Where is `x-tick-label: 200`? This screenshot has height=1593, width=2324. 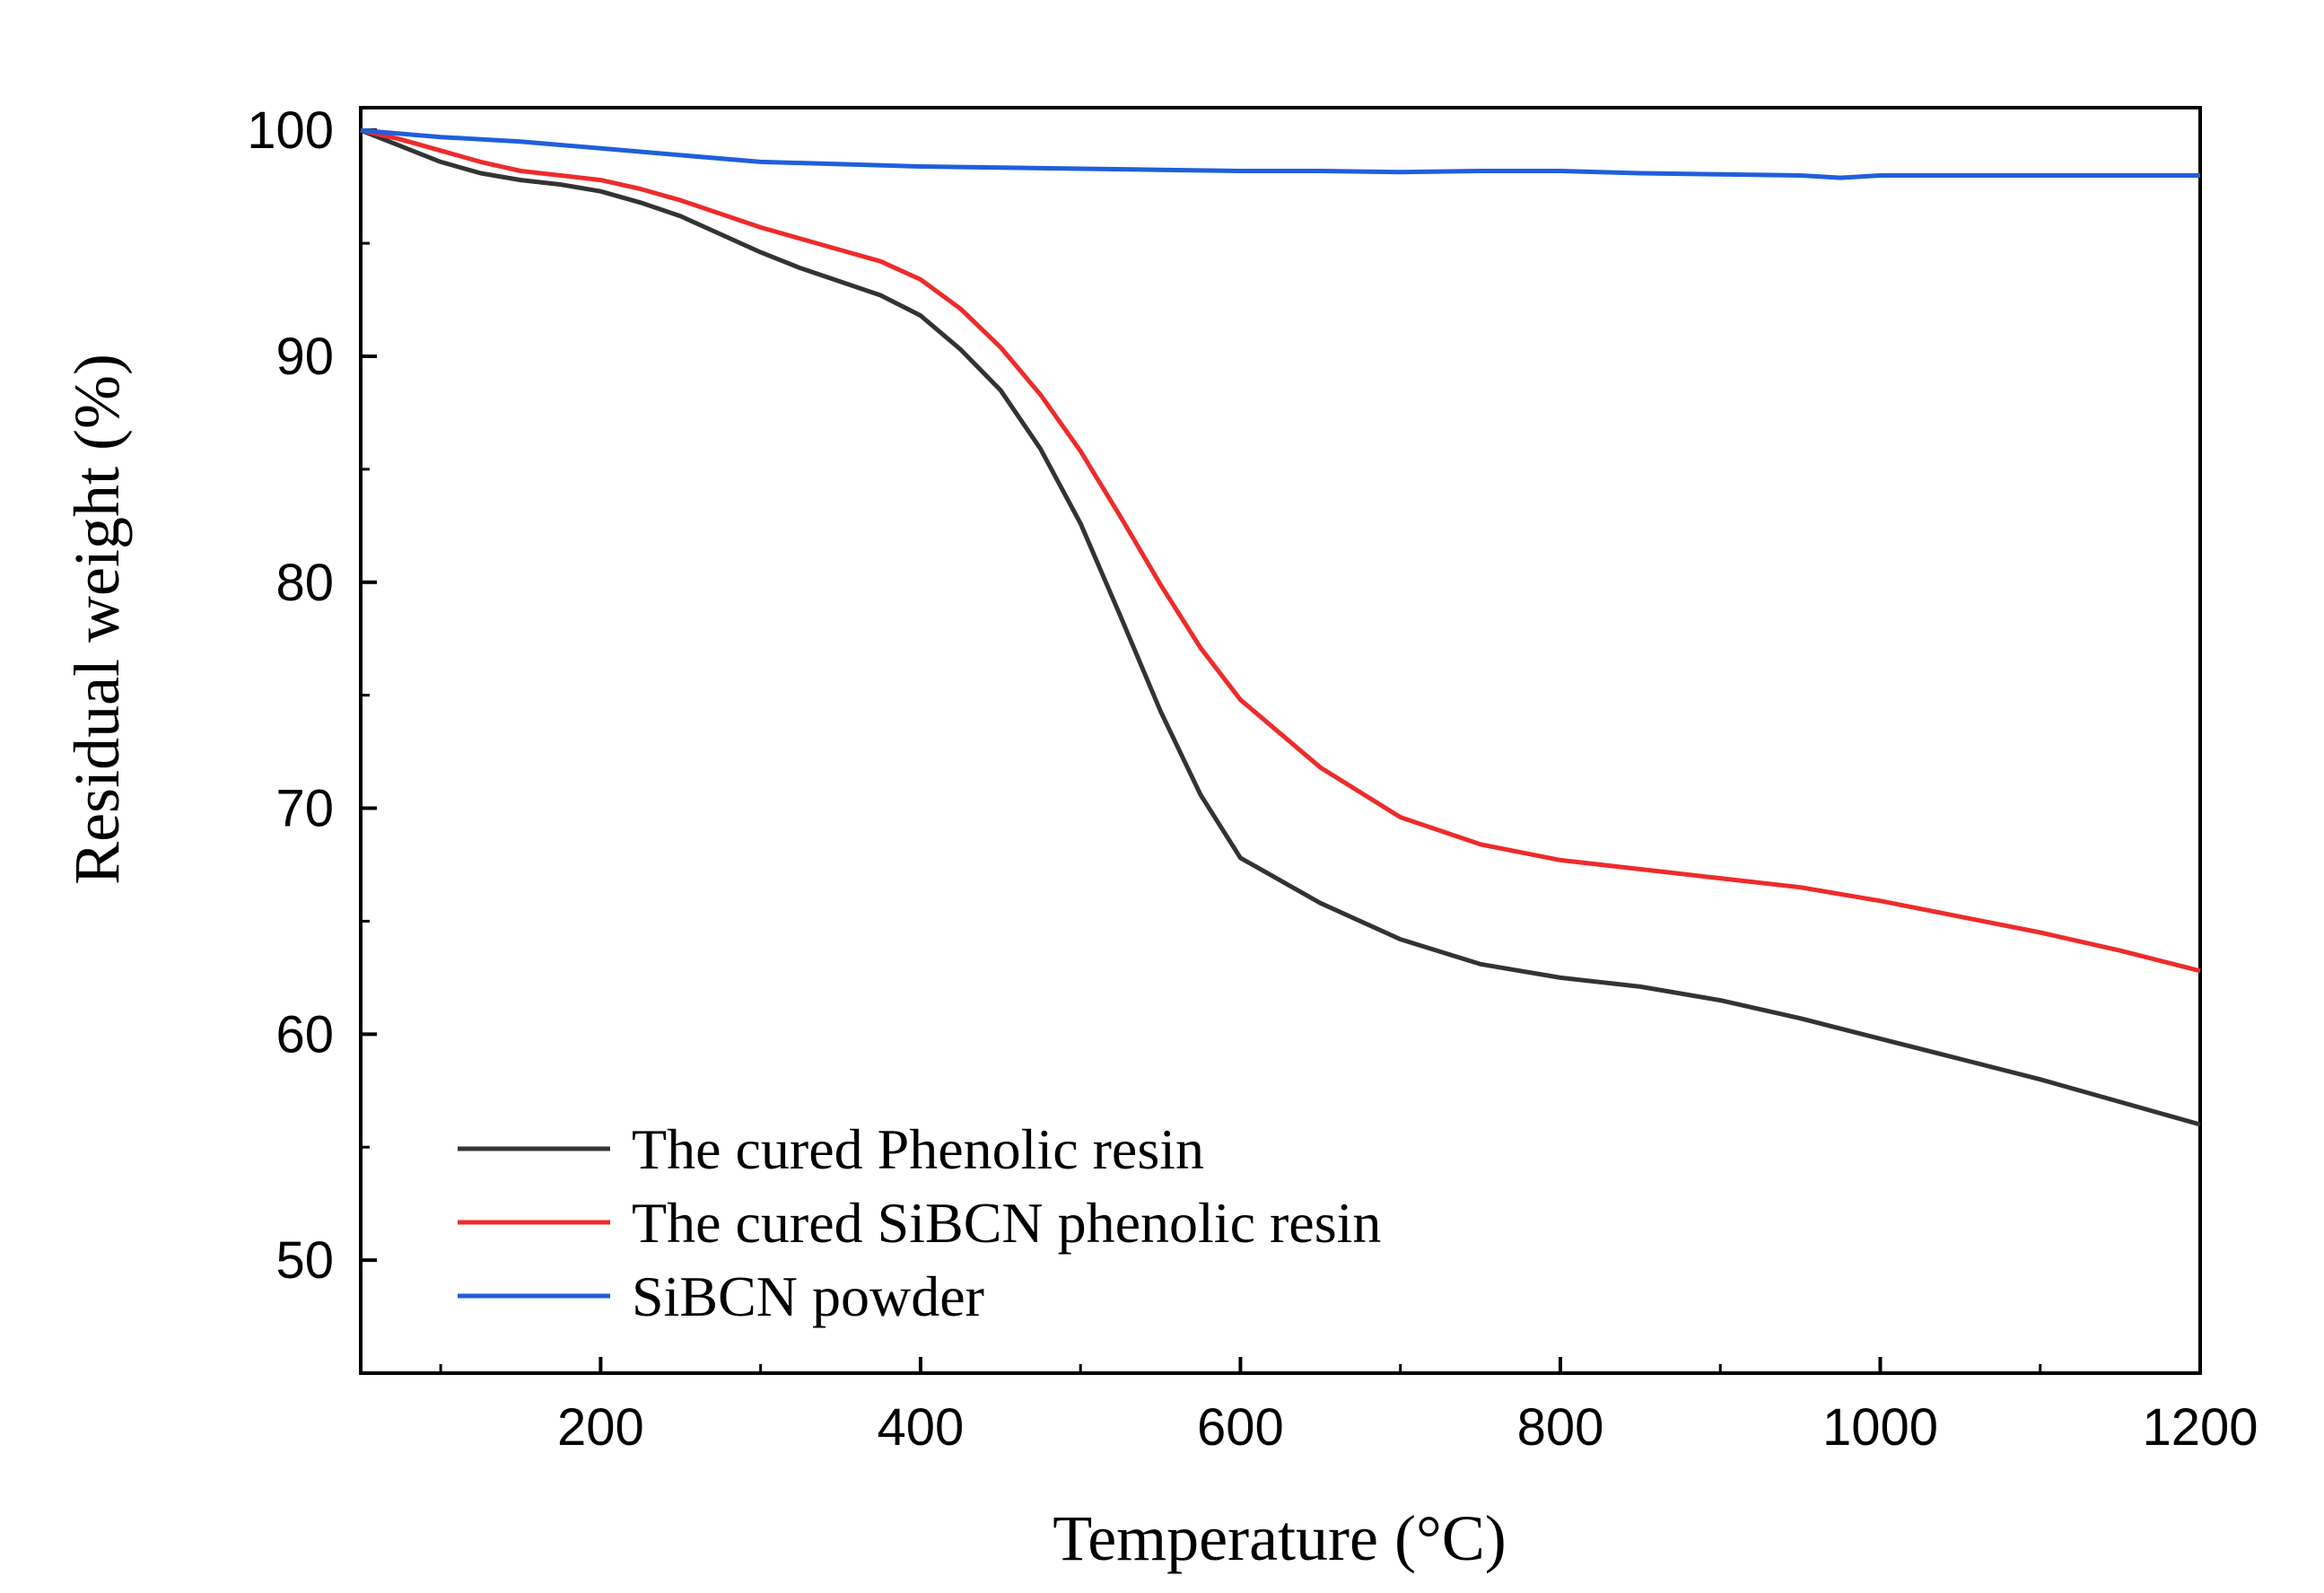 x-tick-label: 200 is located at coordinates (601, 1427).